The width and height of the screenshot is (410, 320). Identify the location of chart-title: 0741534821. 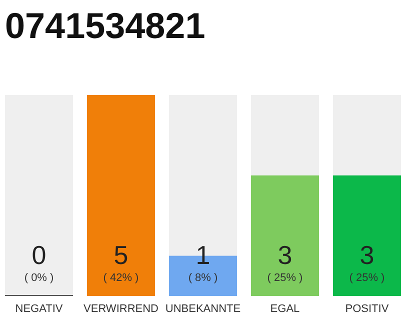
(105, 25).